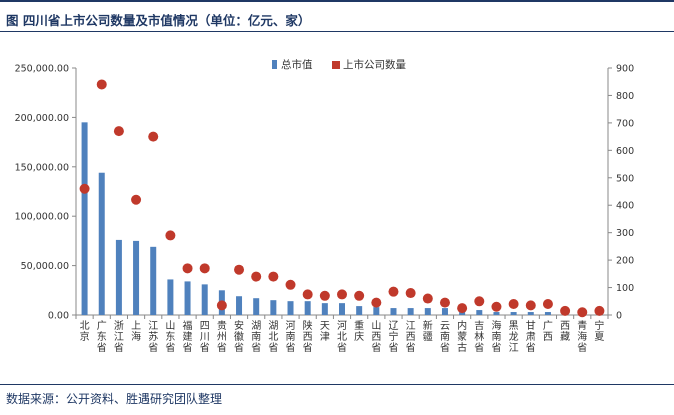  I want to click on x-tick-label: 内蒙古, so click(462, 336).